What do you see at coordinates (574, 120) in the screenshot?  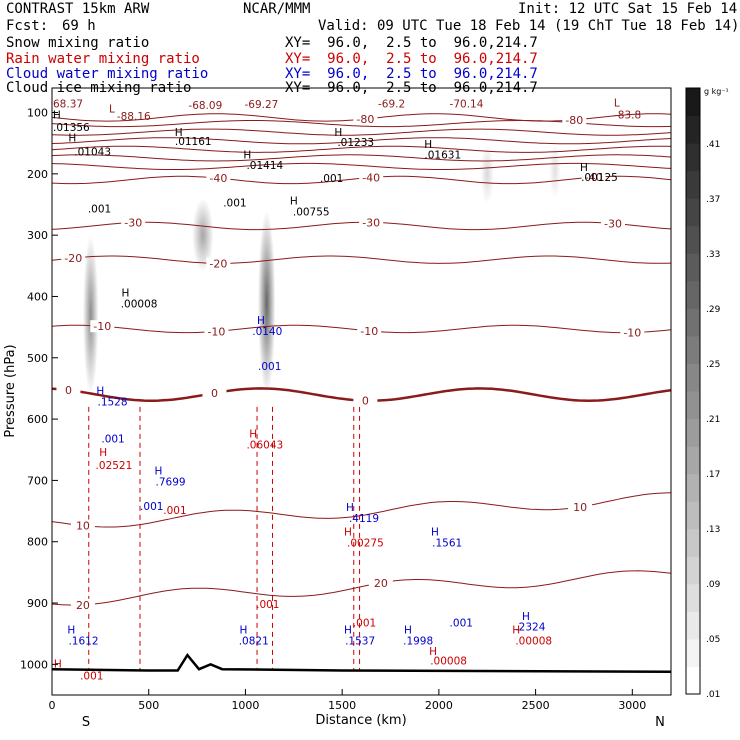 I see `isotherm-label--80-1: -80` at bounding box center [574, 120].